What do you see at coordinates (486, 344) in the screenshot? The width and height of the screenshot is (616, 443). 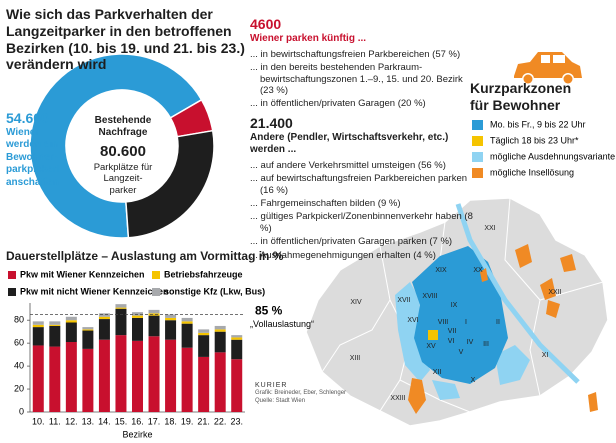 I see `district-label: III` at bounding box center [486, 344].